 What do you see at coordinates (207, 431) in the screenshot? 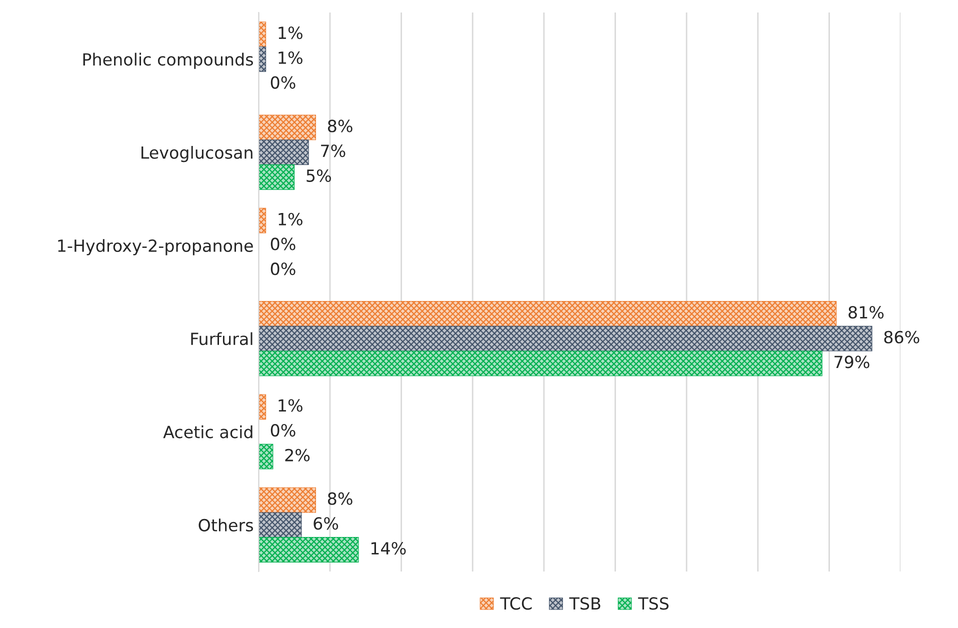
I see `y-tick-label: Acetic acid` at bounding box center [207, 431].